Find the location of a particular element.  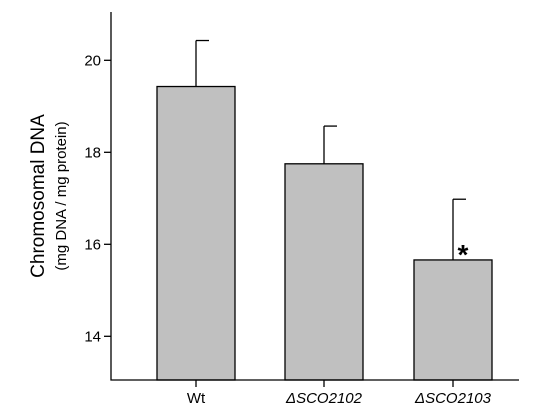

y-axis-label-group: Chromosomal DNA (mg DNA / mg protein) is located at coordinates (49, 196).